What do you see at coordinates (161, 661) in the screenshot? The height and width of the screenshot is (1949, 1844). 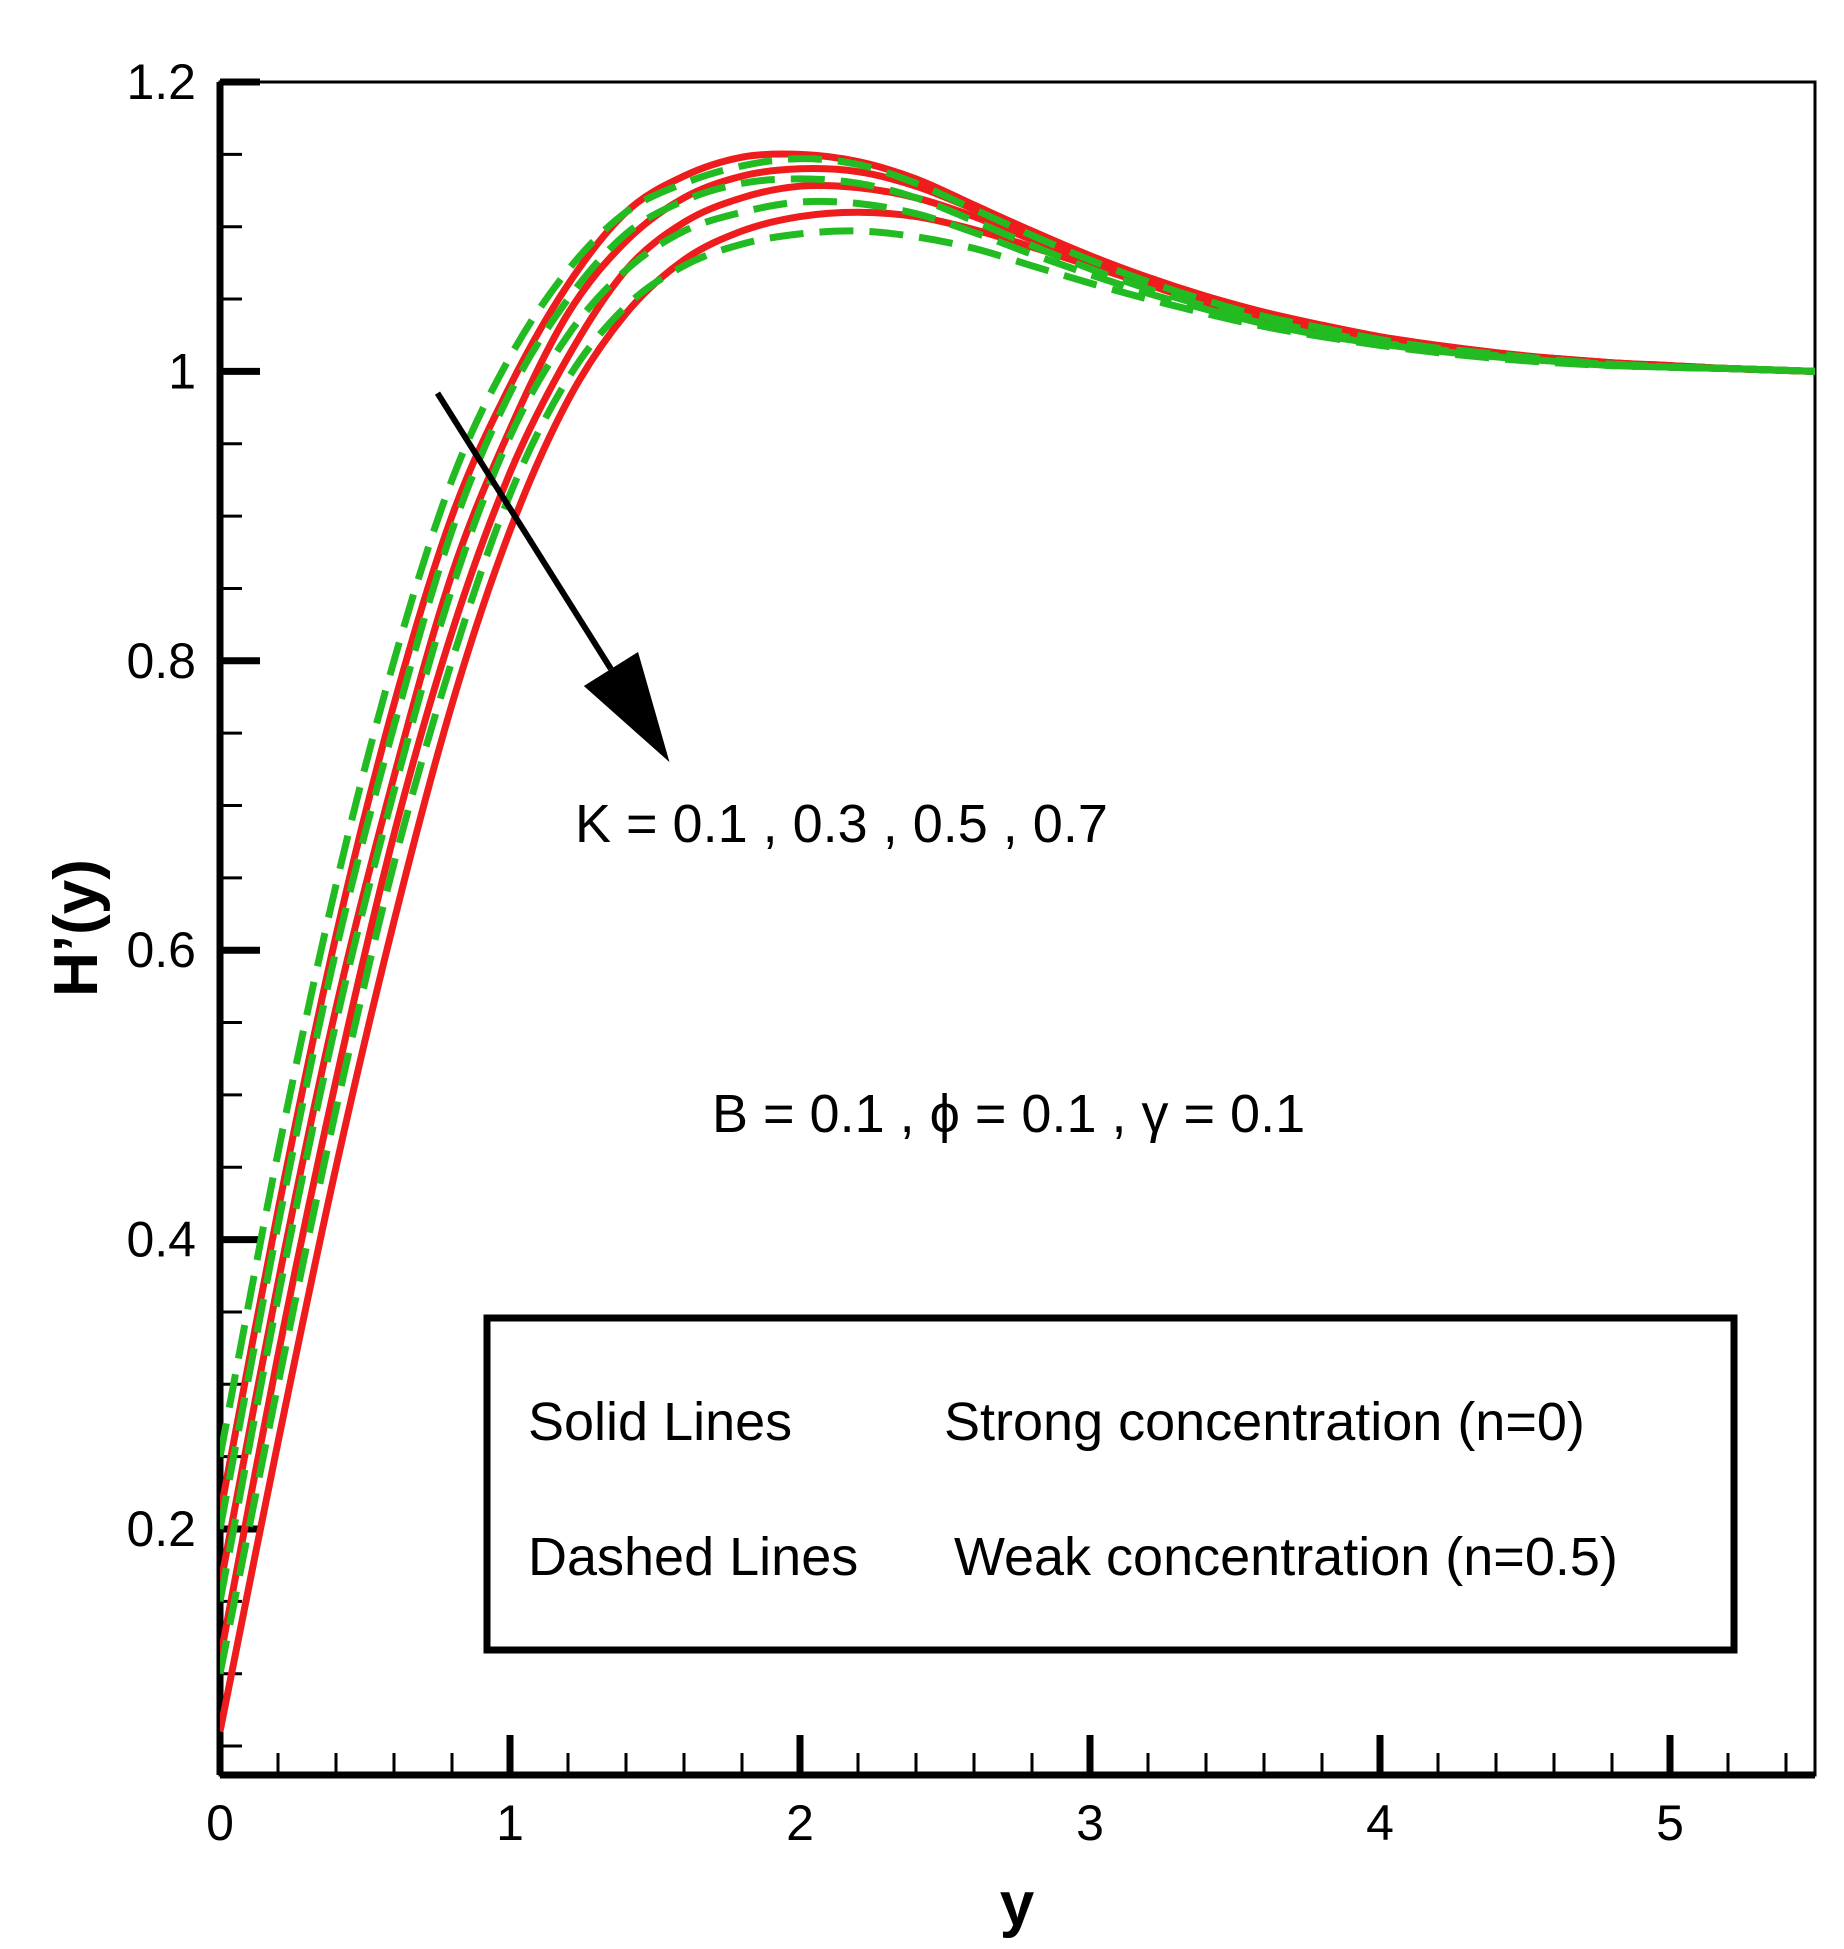 I see `y-tick-label: 0.8` at bounding box center [161, 661].